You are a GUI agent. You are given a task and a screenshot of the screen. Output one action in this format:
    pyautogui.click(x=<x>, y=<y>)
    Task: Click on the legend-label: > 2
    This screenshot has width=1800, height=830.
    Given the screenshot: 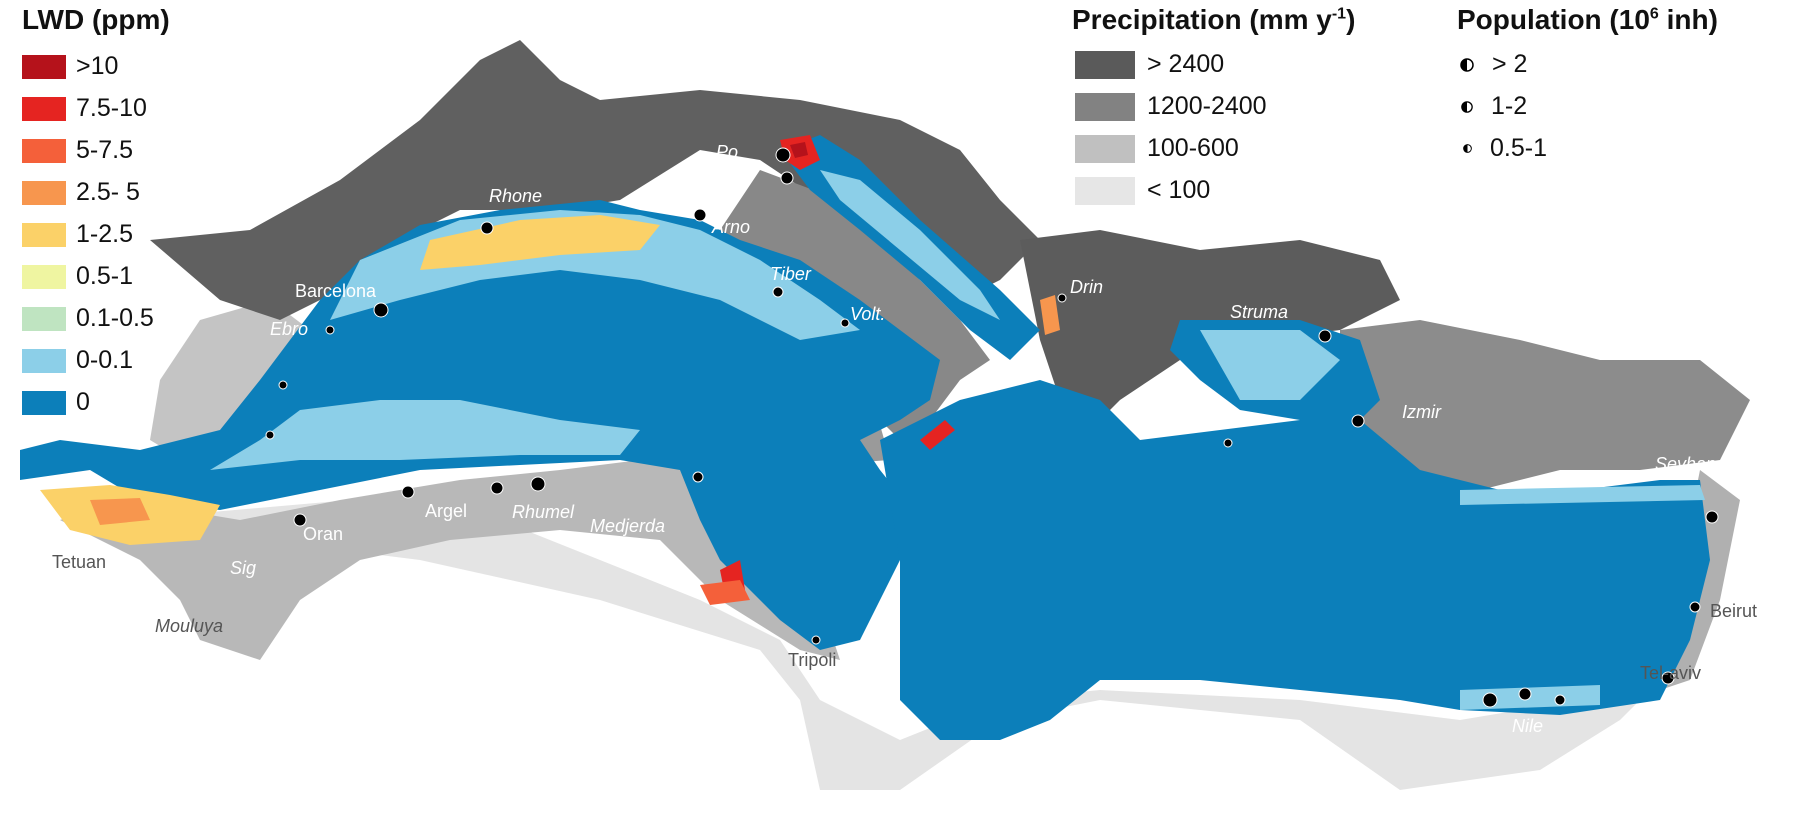 What is the action you would take?
    pyautogui.click(x=1510, y=64)
    